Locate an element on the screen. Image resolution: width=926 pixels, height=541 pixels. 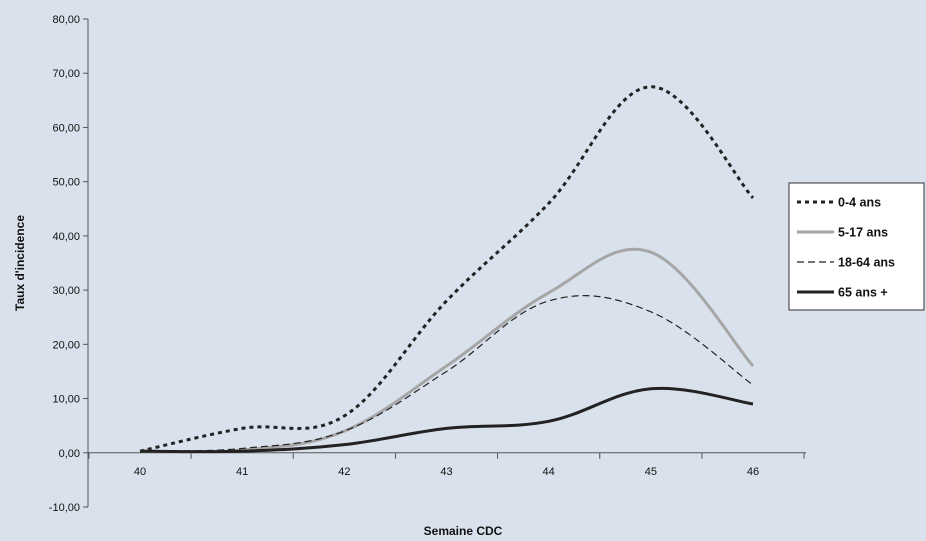
y-tick-label: 30,00 is located at coordinates (66, 291).